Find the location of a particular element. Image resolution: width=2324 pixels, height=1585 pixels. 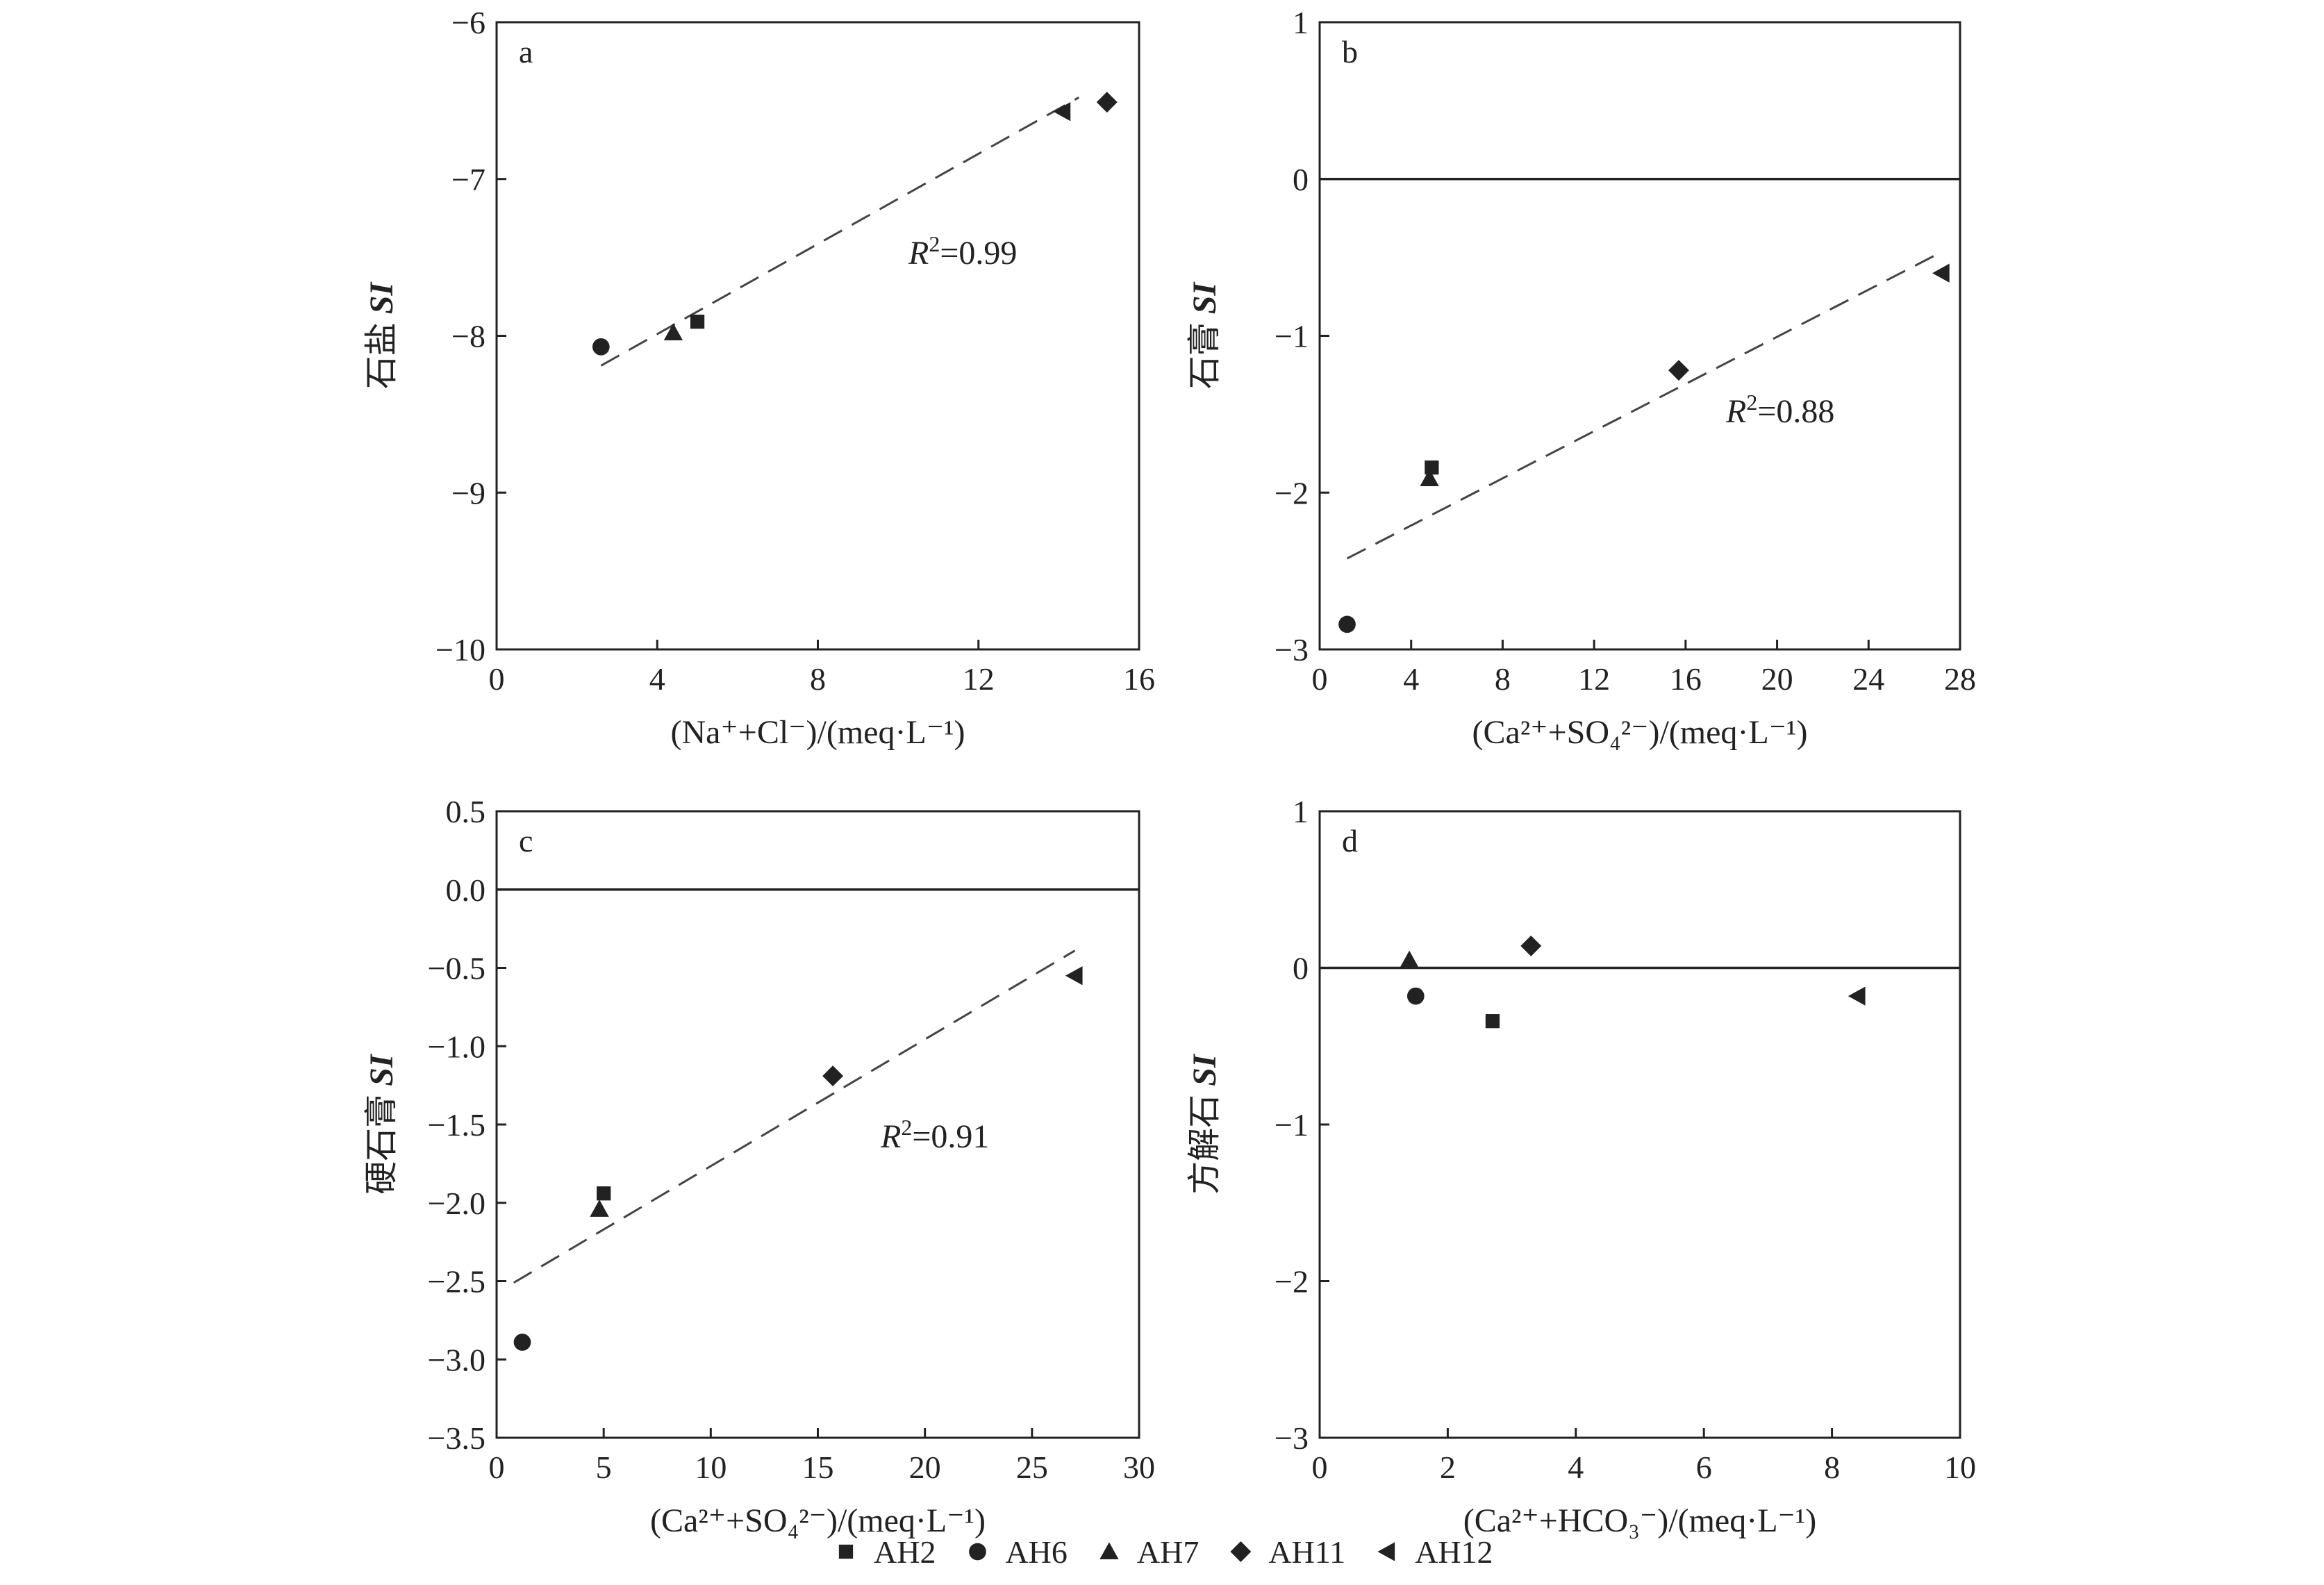

legend-label: AH7 is located at coordinates (1168, 1552).